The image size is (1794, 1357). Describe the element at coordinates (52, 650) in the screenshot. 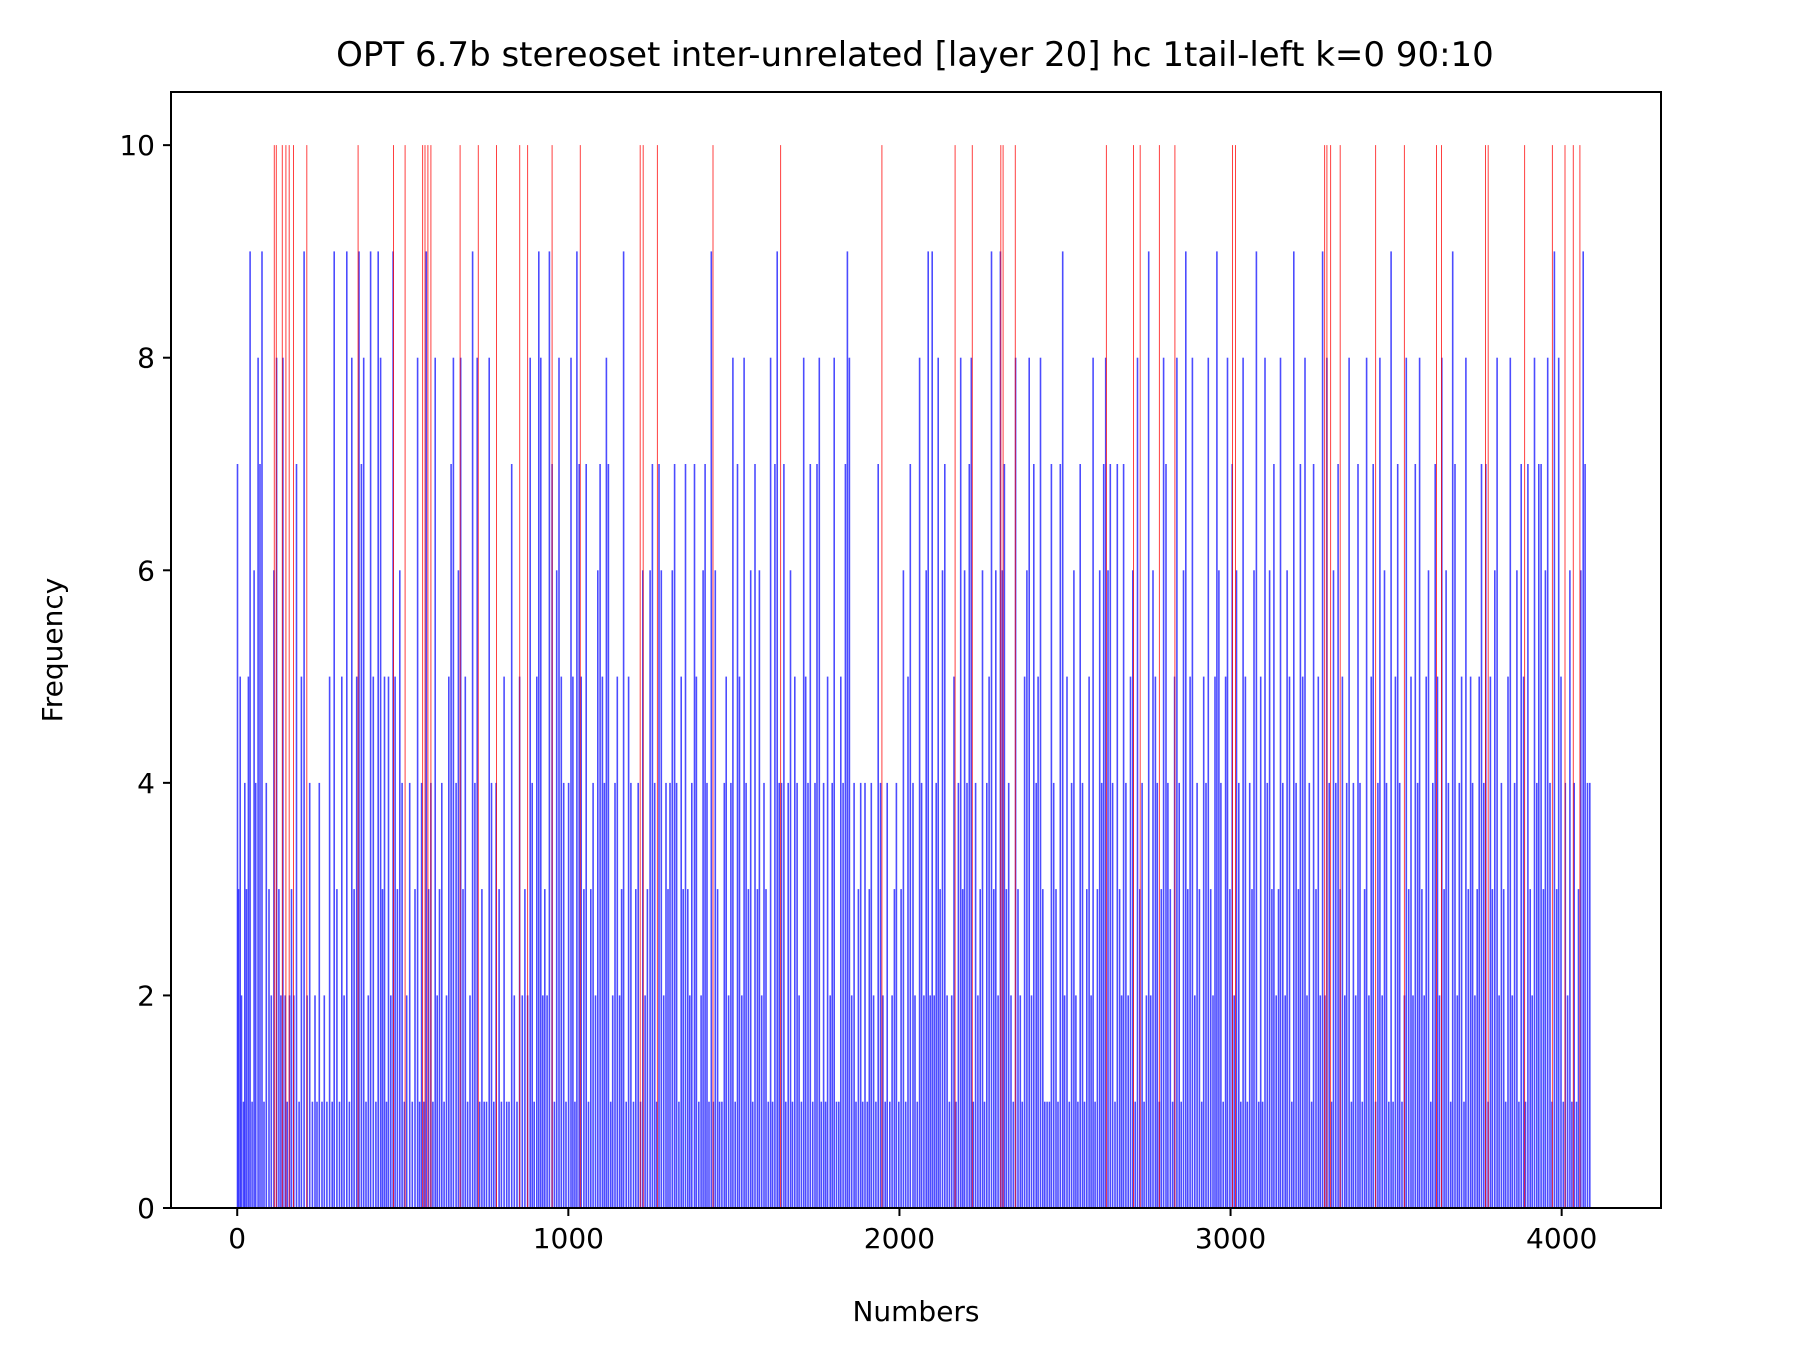

I see `y-axis-label: Frequency` at that location.